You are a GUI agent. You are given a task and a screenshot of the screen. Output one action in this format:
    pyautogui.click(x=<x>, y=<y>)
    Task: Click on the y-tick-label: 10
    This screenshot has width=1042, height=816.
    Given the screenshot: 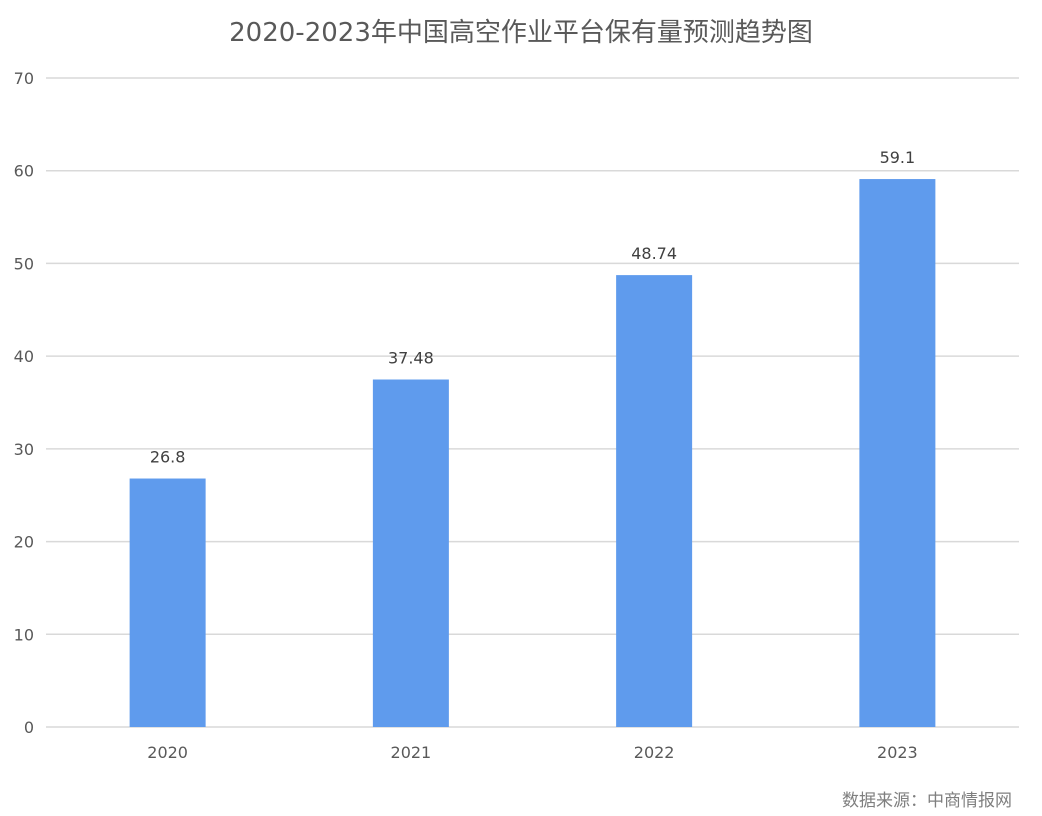 What is the action you would take?
    pyautogui.click(x=24, y=634)
    